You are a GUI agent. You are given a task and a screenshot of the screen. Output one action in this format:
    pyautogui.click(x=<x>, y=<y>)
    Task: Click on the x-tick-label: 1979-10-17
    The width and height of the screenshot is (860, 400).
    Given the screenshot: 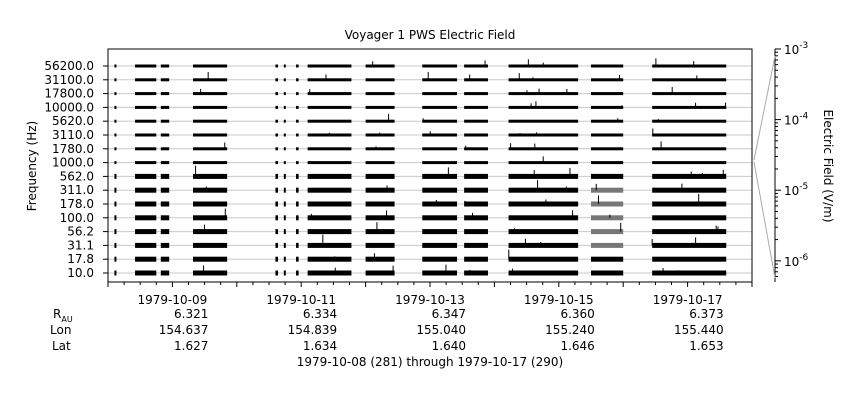 What is the action you would take?
    pyautogui.click(x=688, y=300)
    